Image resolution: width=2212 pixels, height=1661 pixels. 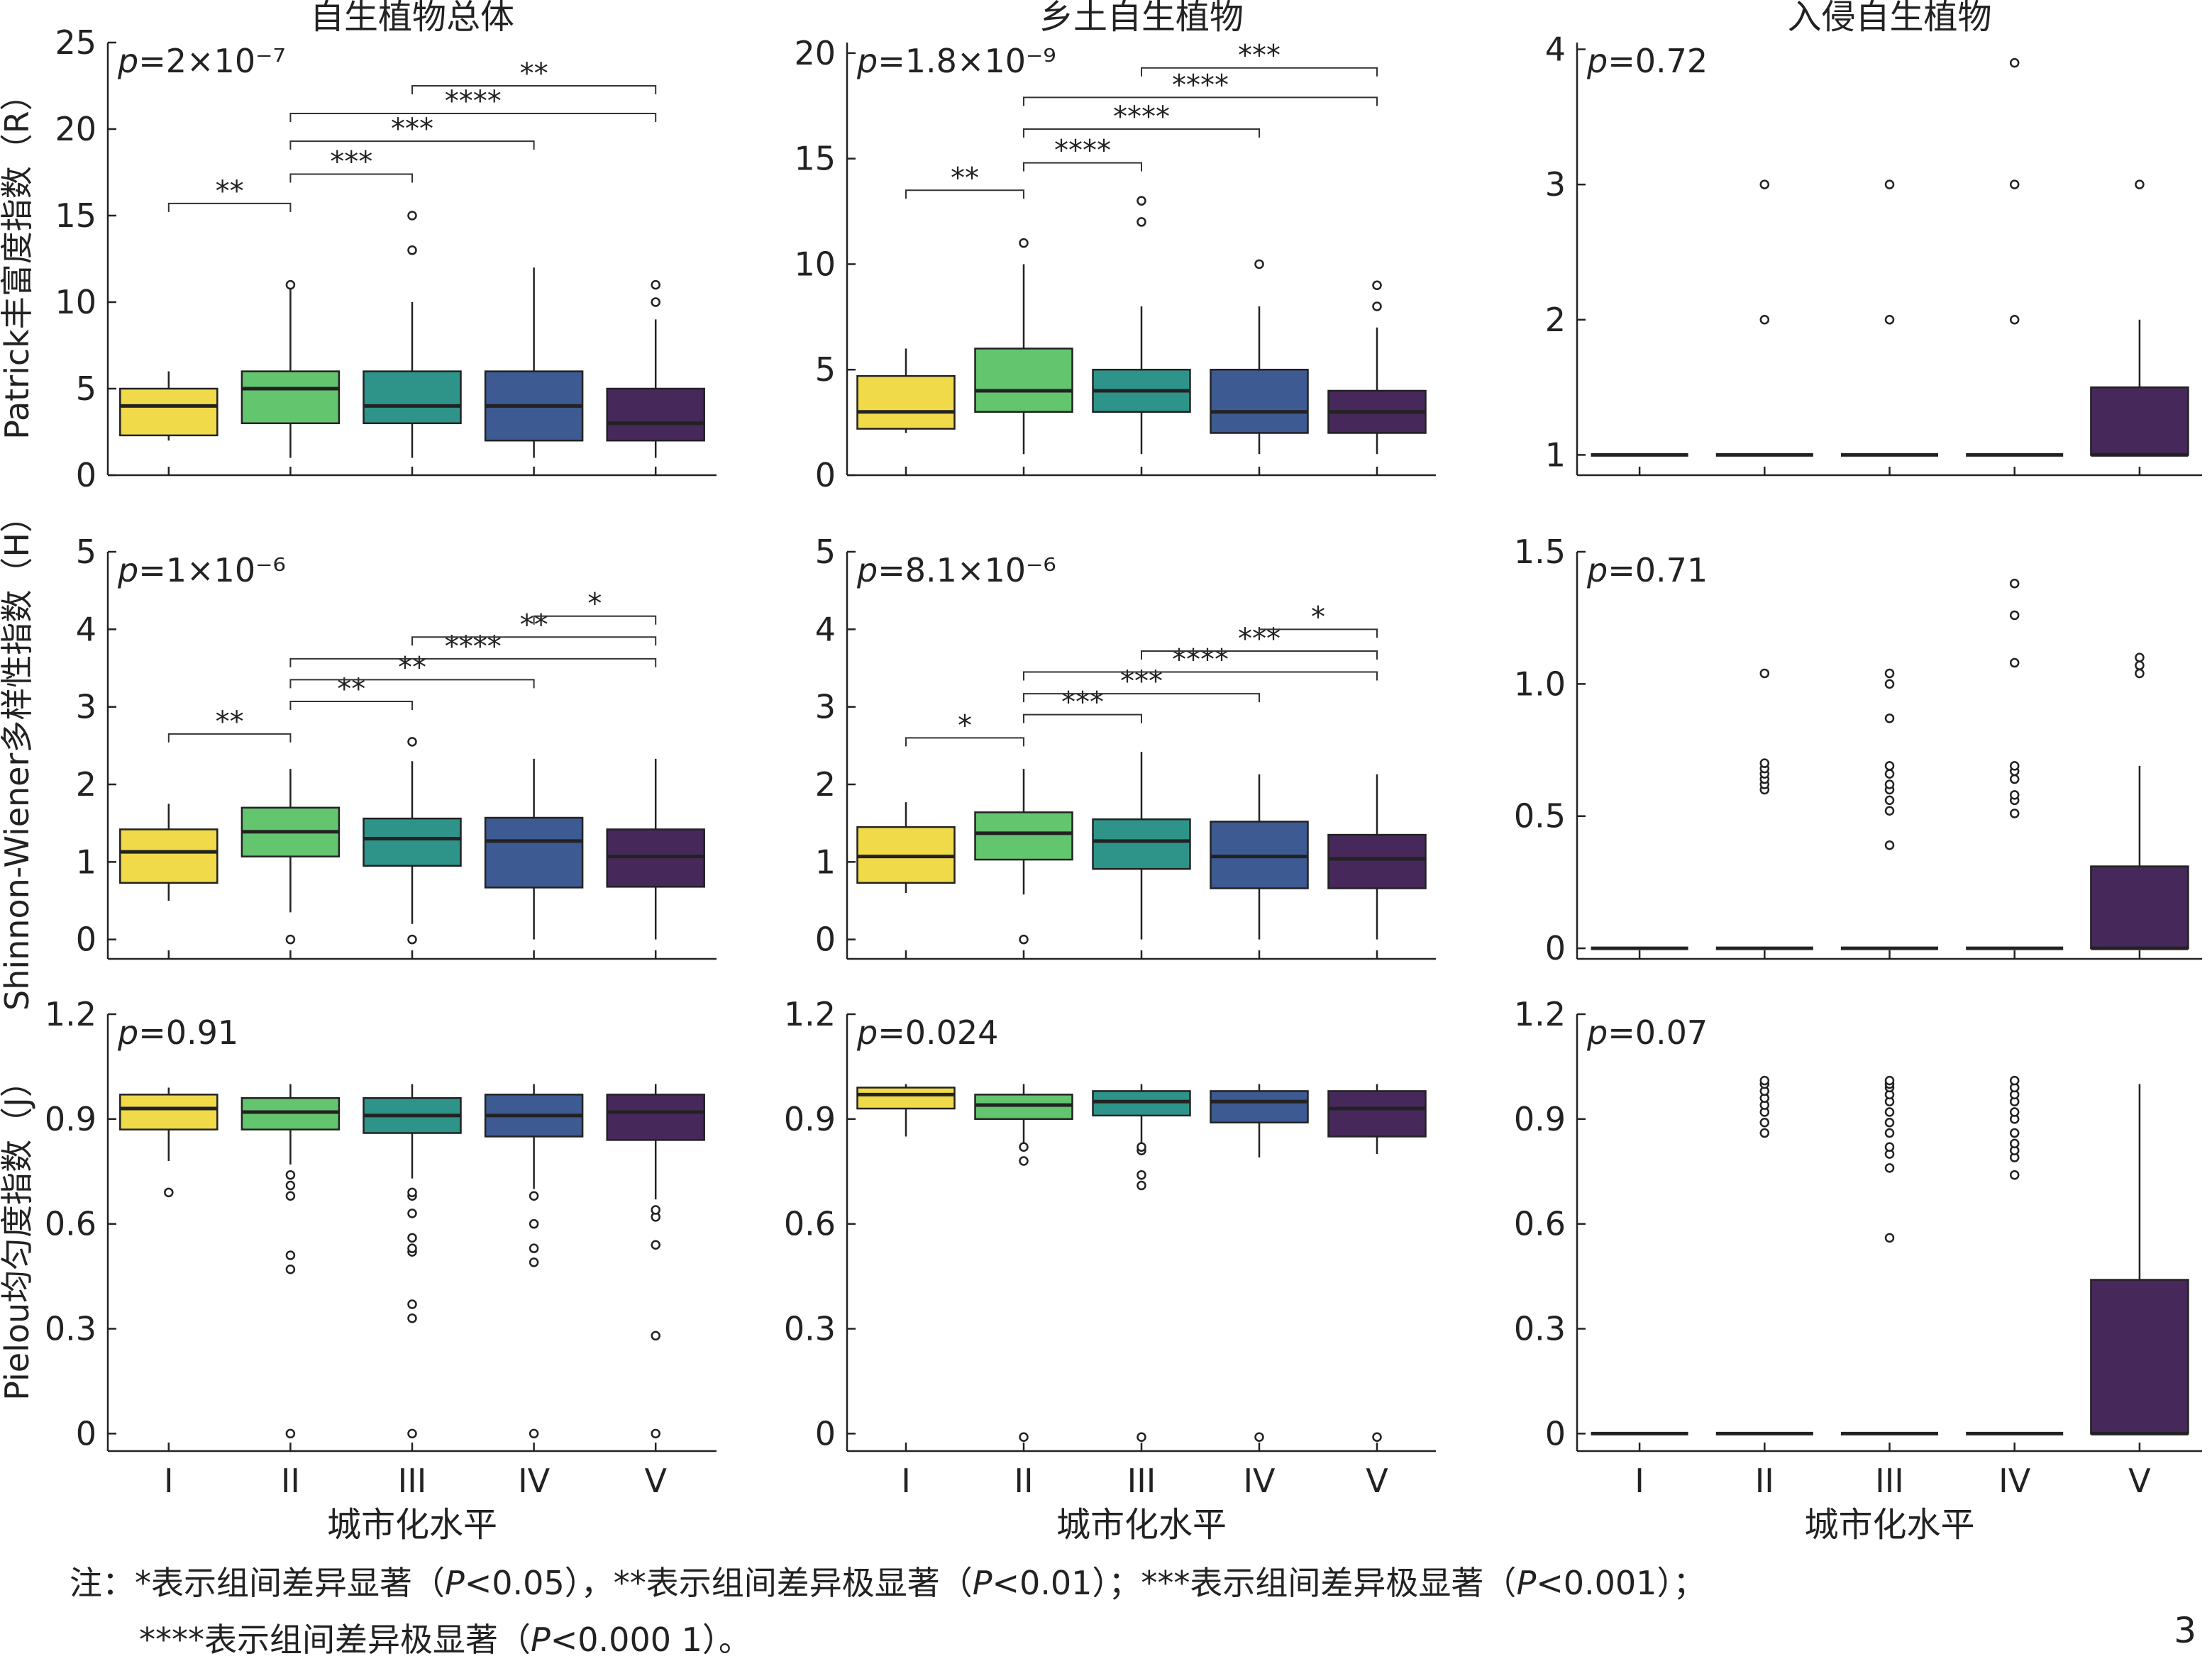 What do you see at coordinates (1023, 380) in the screenshot?
I see `box-II` at bounding box center [1023, 380].